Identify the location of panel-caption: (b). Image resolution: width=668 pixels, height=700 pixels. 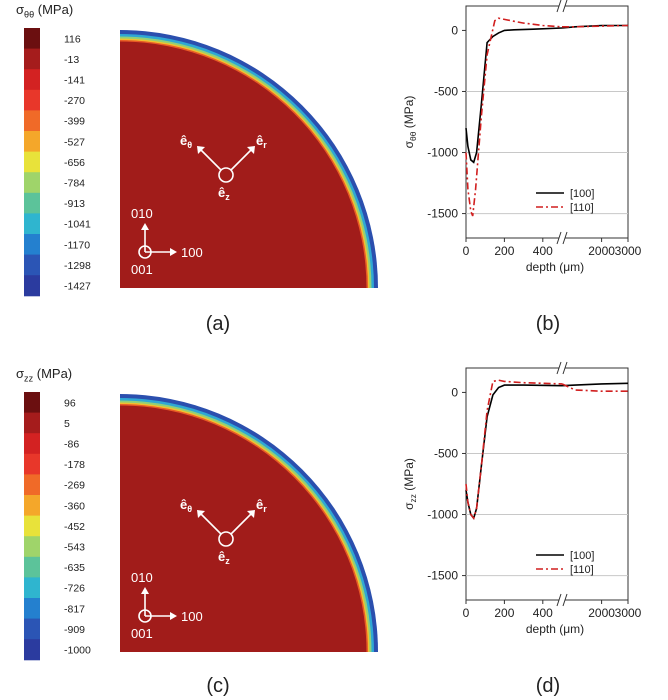
(548, 324).